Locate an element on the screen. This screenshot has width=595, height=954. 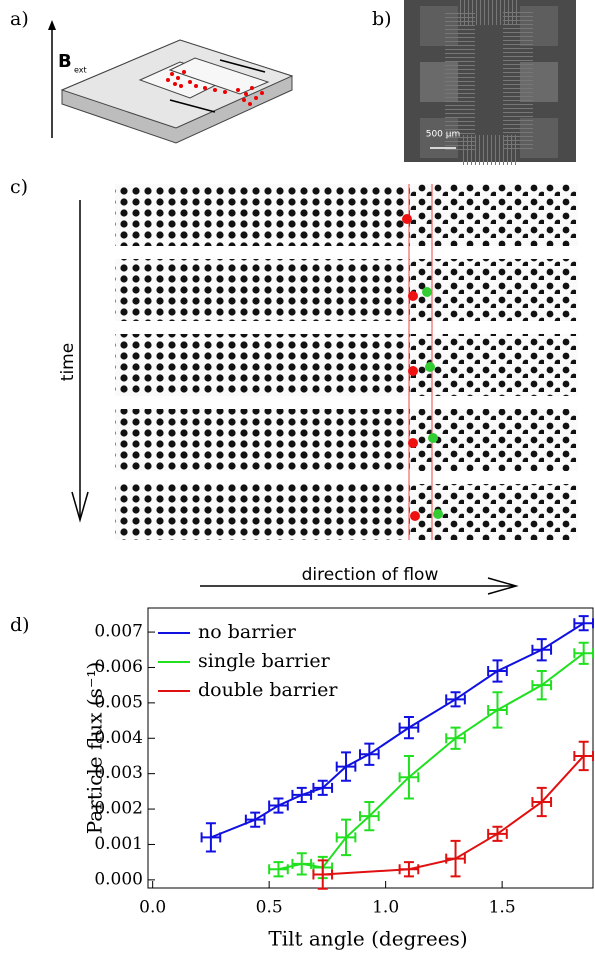
y-tick-label: 0.002 is located at coordinates (118, 809).